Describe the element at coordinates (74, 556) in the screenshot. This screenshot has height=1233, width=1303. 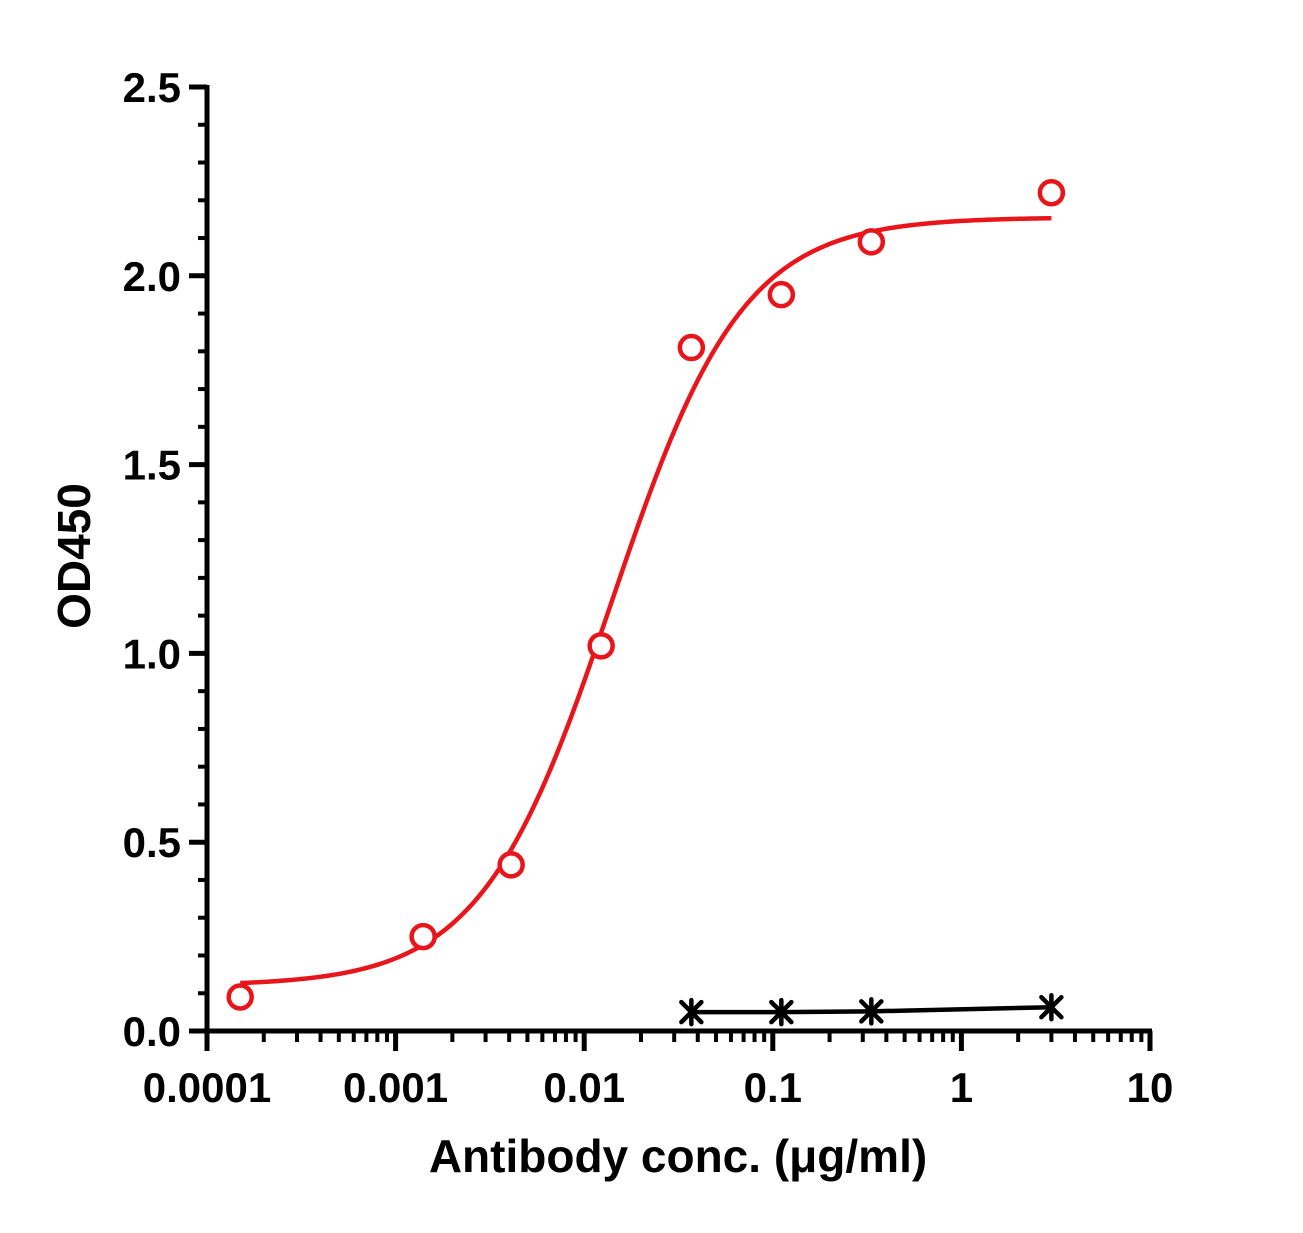
I see `y-axis-title: OD450` at that location.